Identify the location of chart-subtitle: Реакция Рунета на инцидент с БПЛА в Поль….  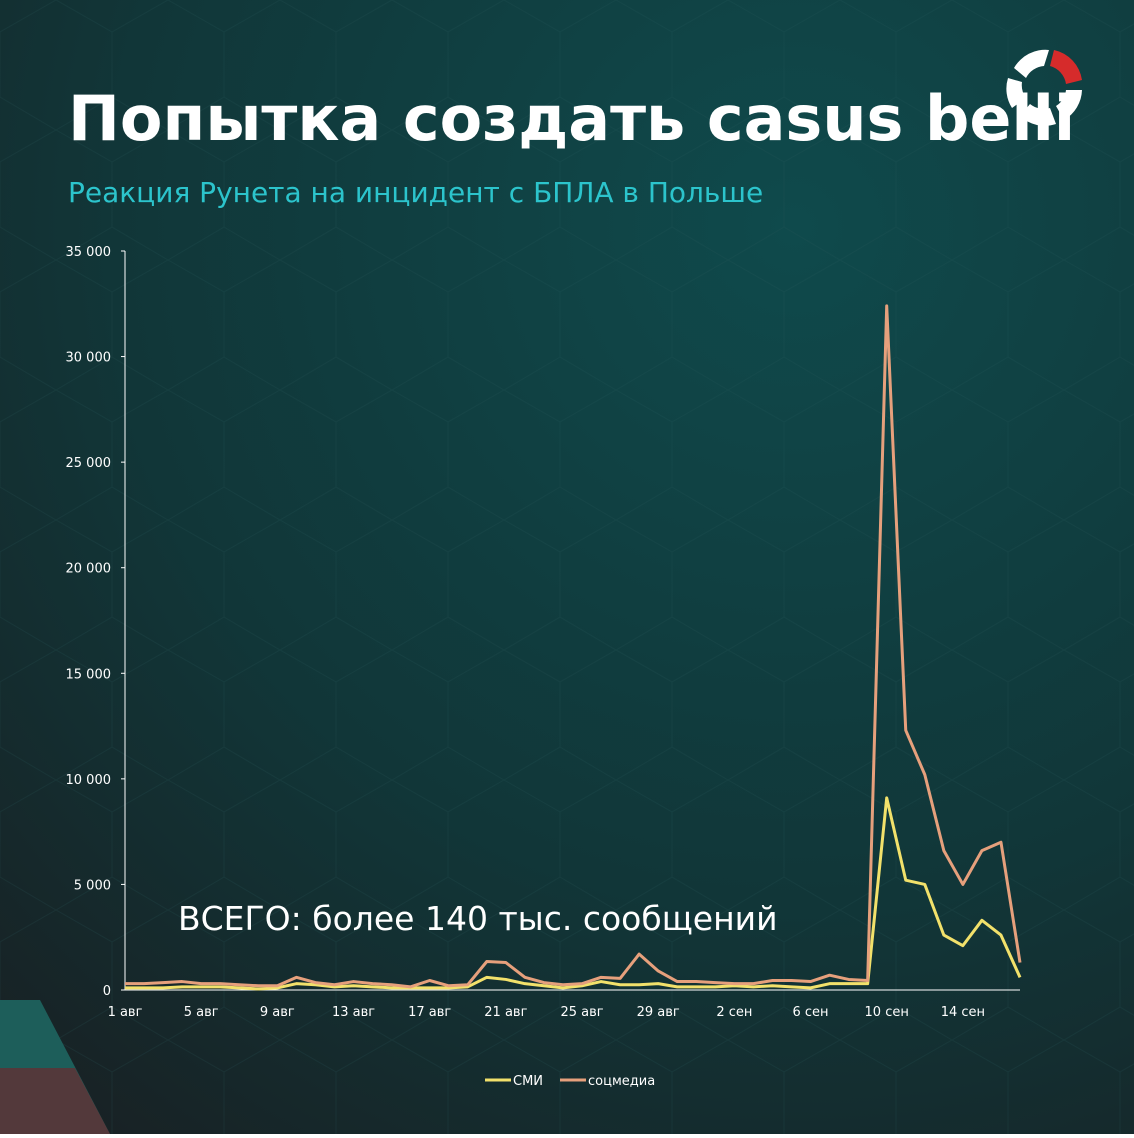
(415, 192).